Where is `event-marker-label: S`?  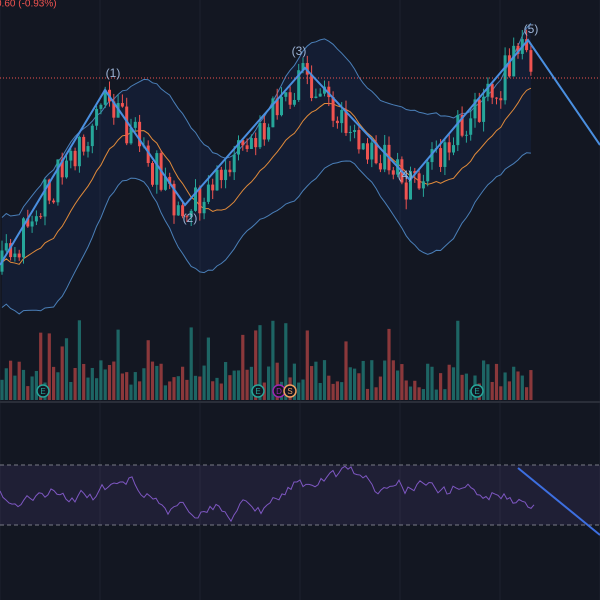
event-marker-label: S is located at coordinates (289, 391).